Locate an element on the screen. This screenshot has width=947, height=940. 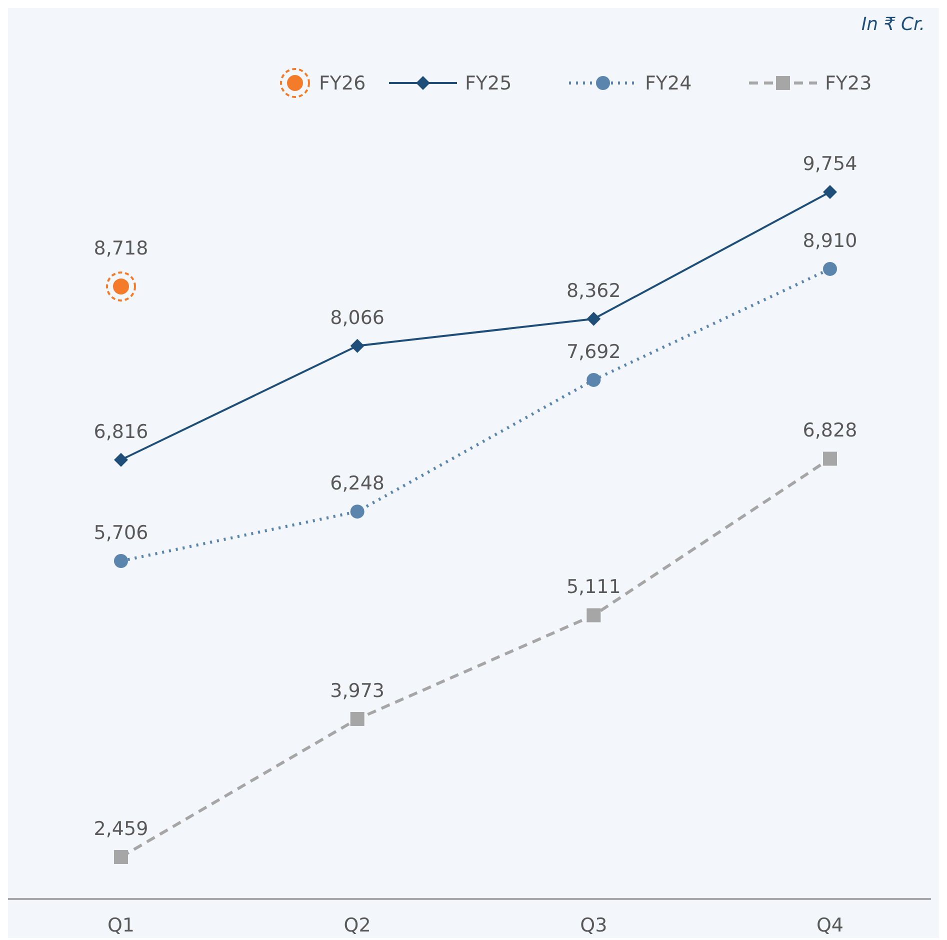
data-label: 6,248 is located at coordinates (357, 483).